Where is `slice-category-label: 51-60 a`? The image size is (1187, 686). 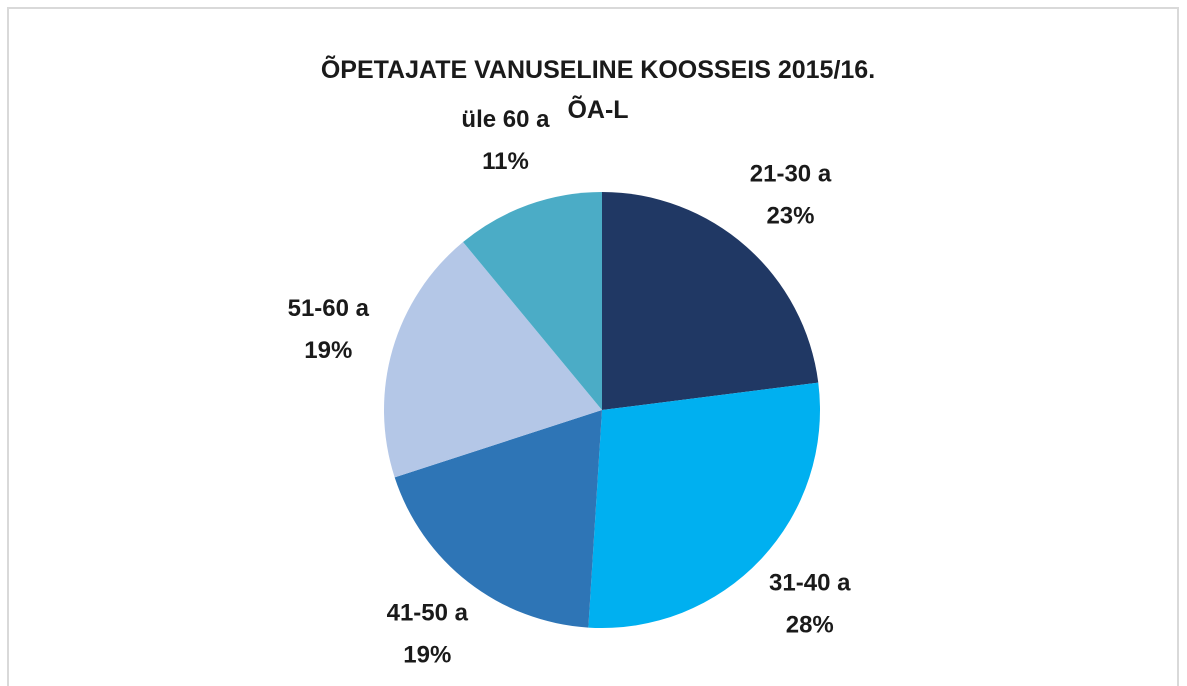
slice-category-label: 51-60 a is located at coordinates (329, 308).